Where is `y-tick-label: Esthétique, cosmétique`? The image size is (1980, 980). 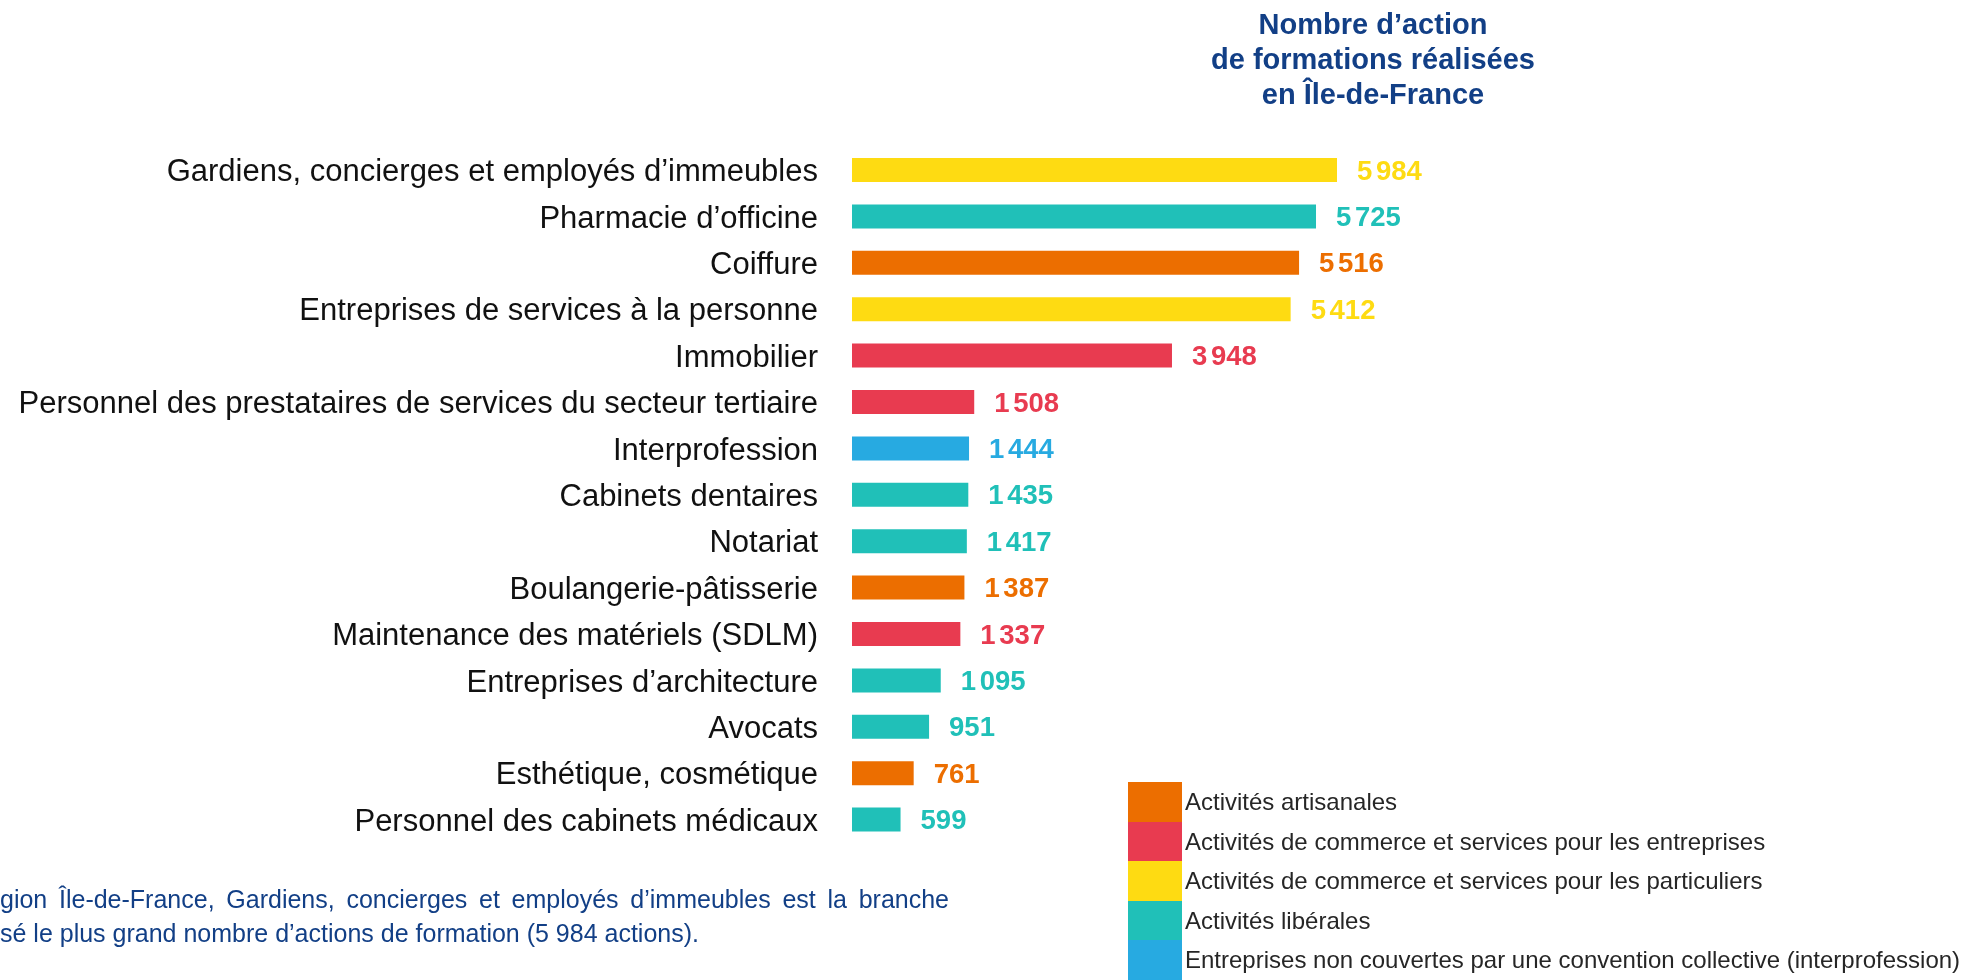
y-tick-label: Esthétique, cosmétique is located at coordinates (656, 774).